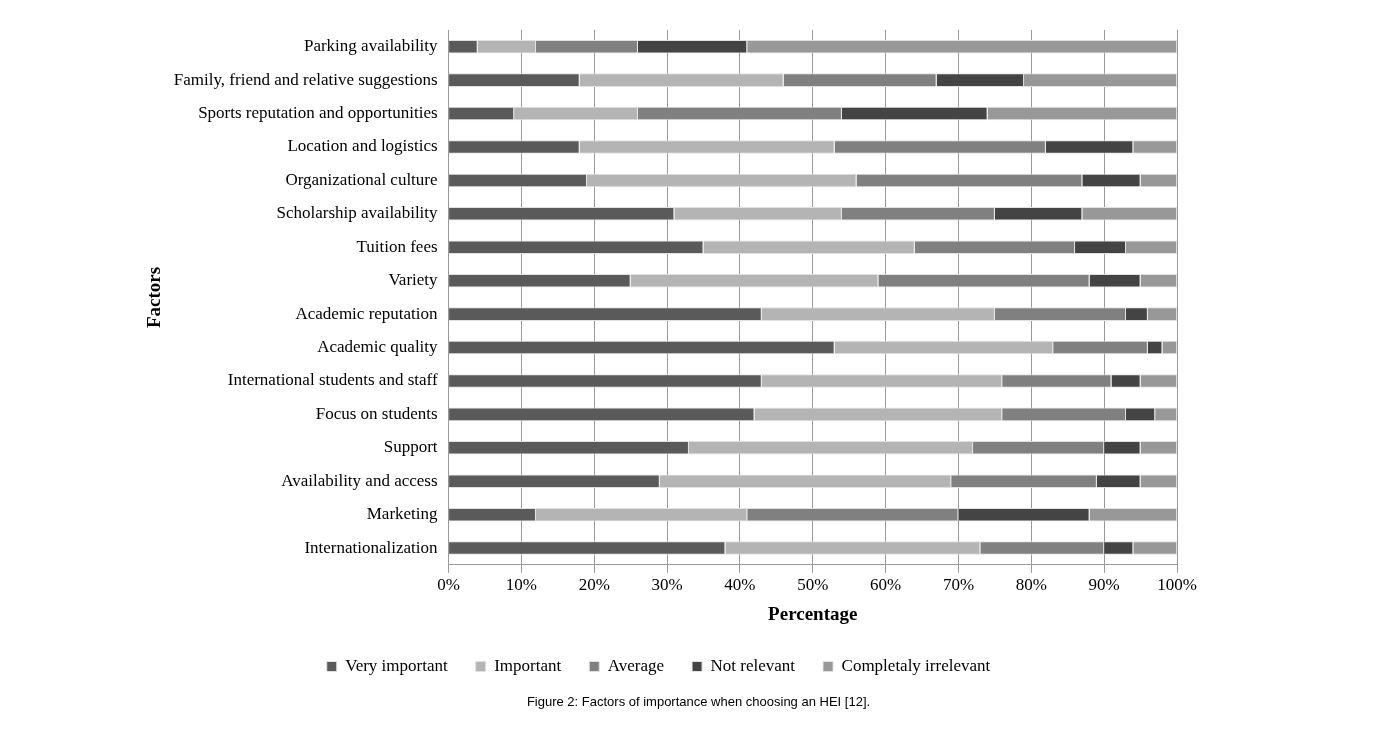  Describe the element at coordinates (1104, 585) in the screenshot. I see `x-tick-label: 90%` at that location.